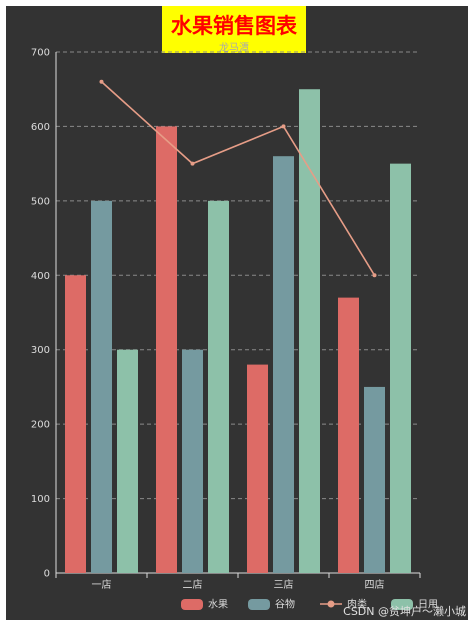 This screenshot has height=623, width=474. I want to click on legend-label: 肉类, so click(357, 604).